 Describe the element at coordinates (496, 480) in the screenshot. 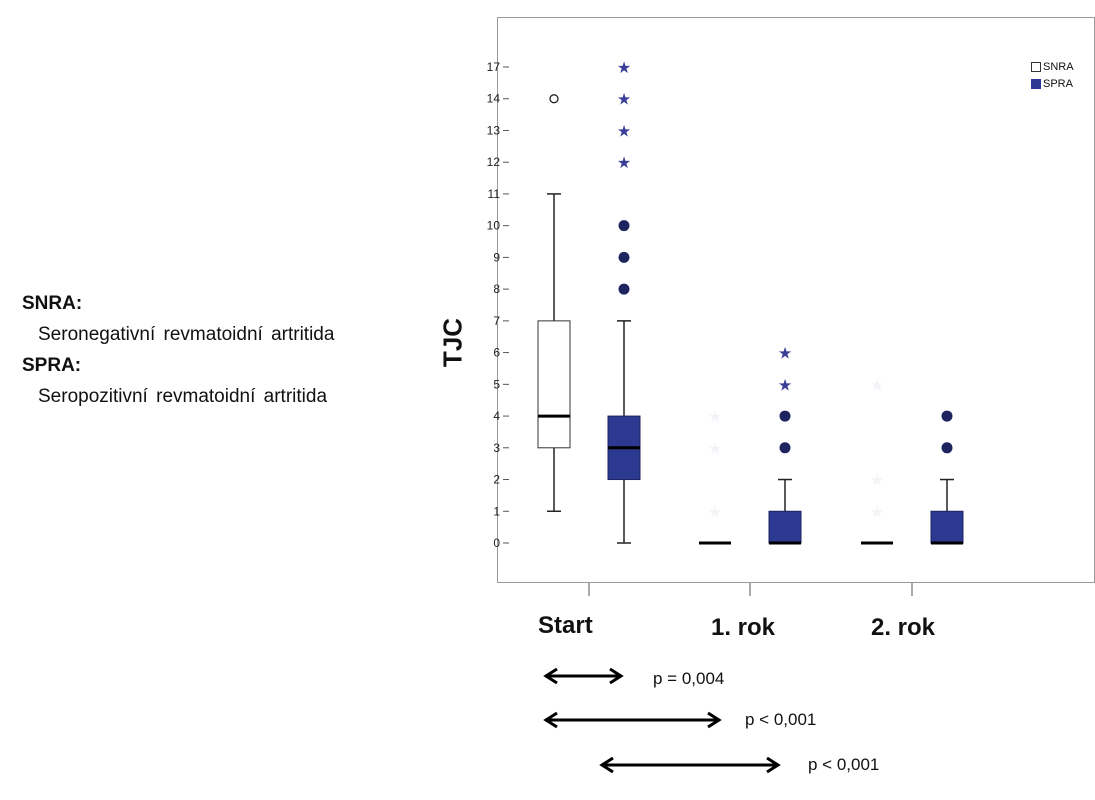

I see `y-tick-label-2: 2` at that location.